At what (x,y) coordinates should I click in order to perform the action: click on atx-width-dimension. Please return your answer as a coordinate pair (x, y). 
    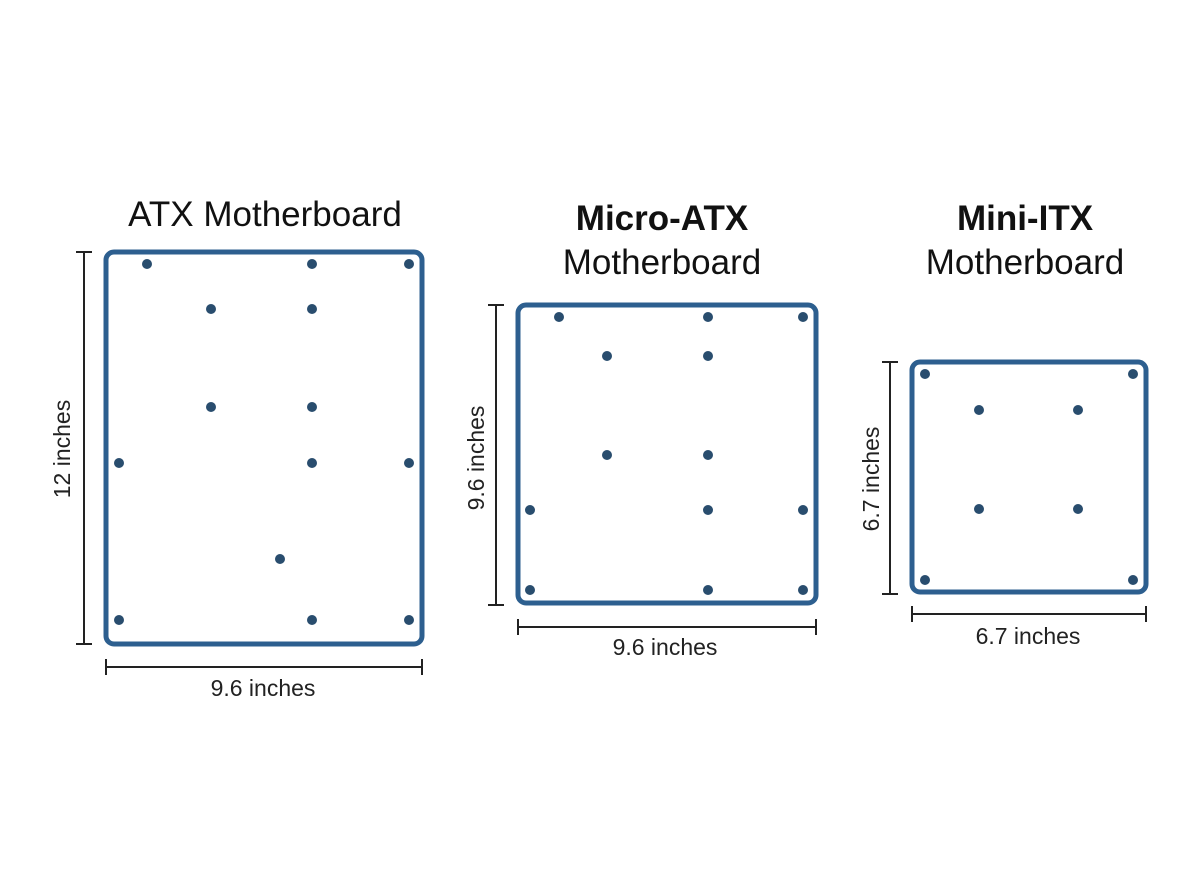
    Looking at the image, I should click on (264, 667).